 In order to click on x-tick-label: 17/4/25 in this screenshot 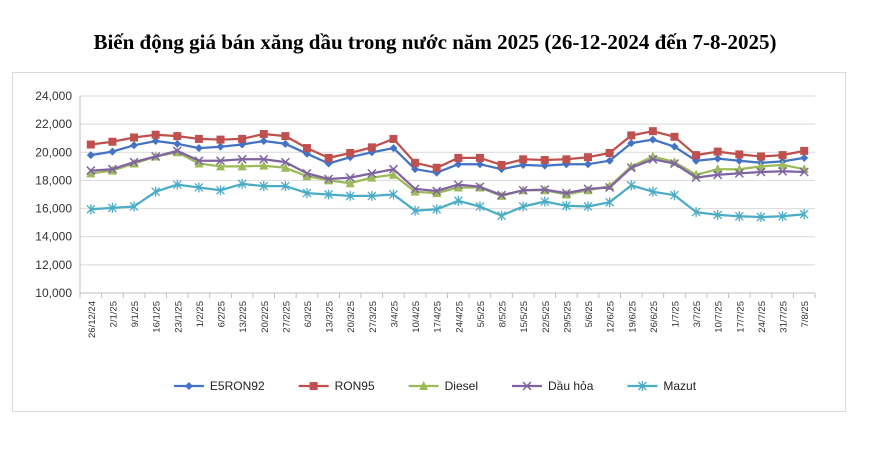, I will do `click(438, 317)`.